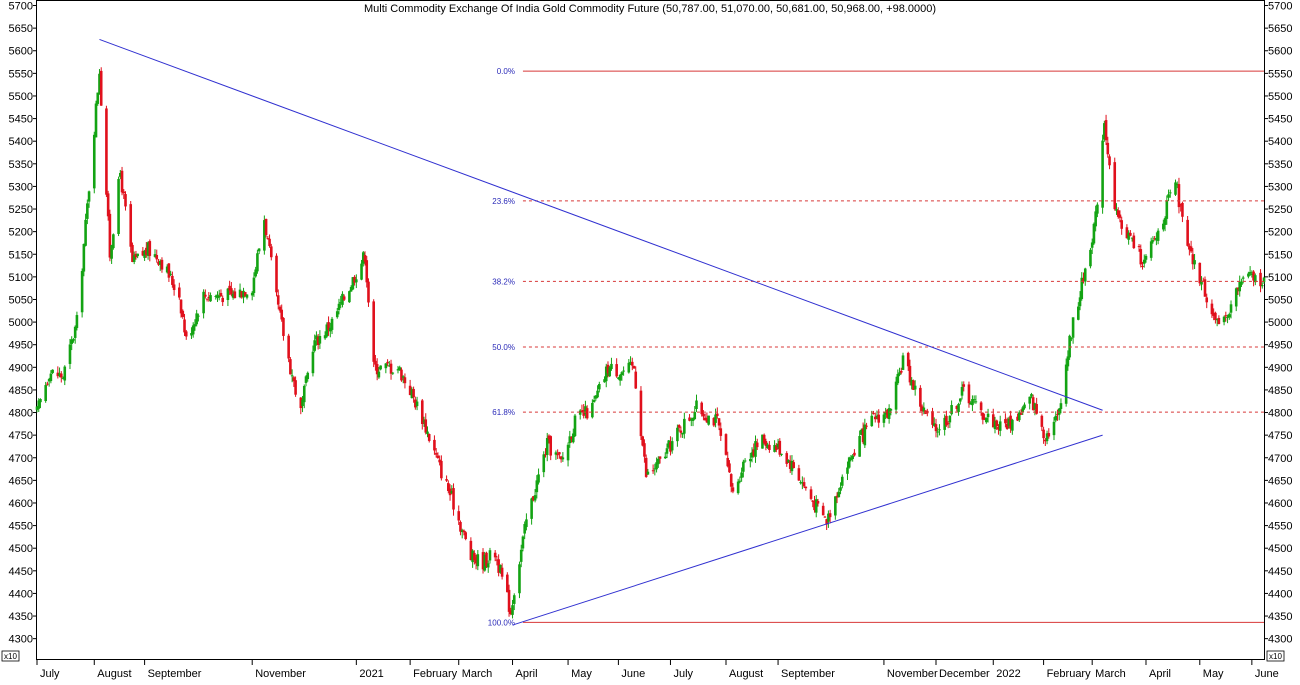  What do you see at coordinates (746, 674) in the screenshot?
I see `x-tick-label: August` at bounding box center [746, 674].